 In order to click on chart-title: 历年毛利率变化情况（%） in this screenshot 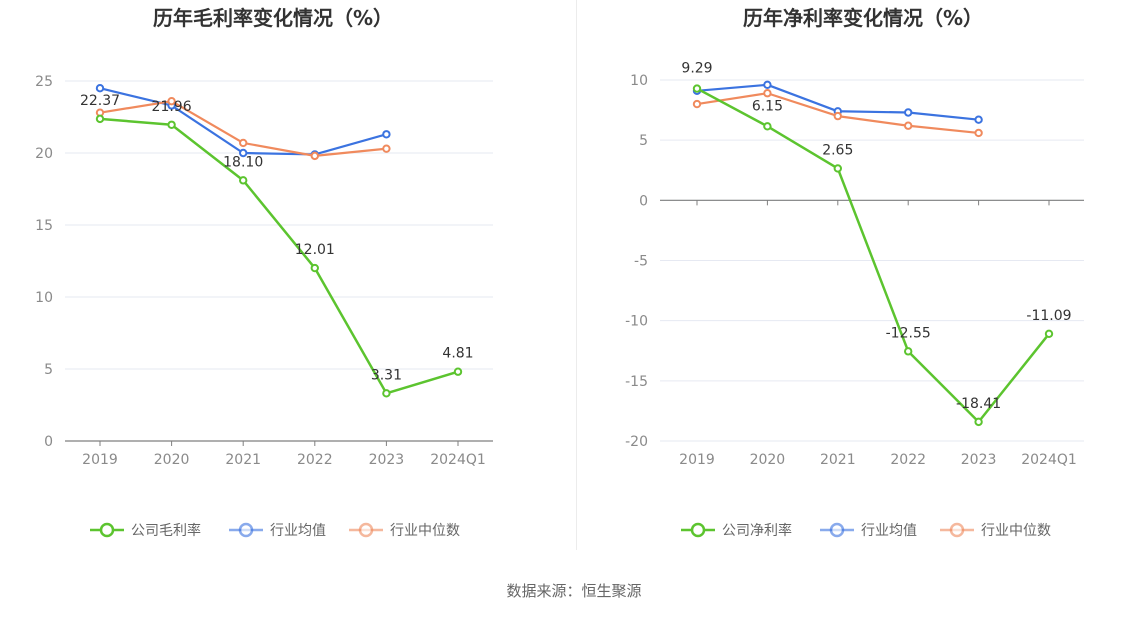, I will do `click(273, 18)`.